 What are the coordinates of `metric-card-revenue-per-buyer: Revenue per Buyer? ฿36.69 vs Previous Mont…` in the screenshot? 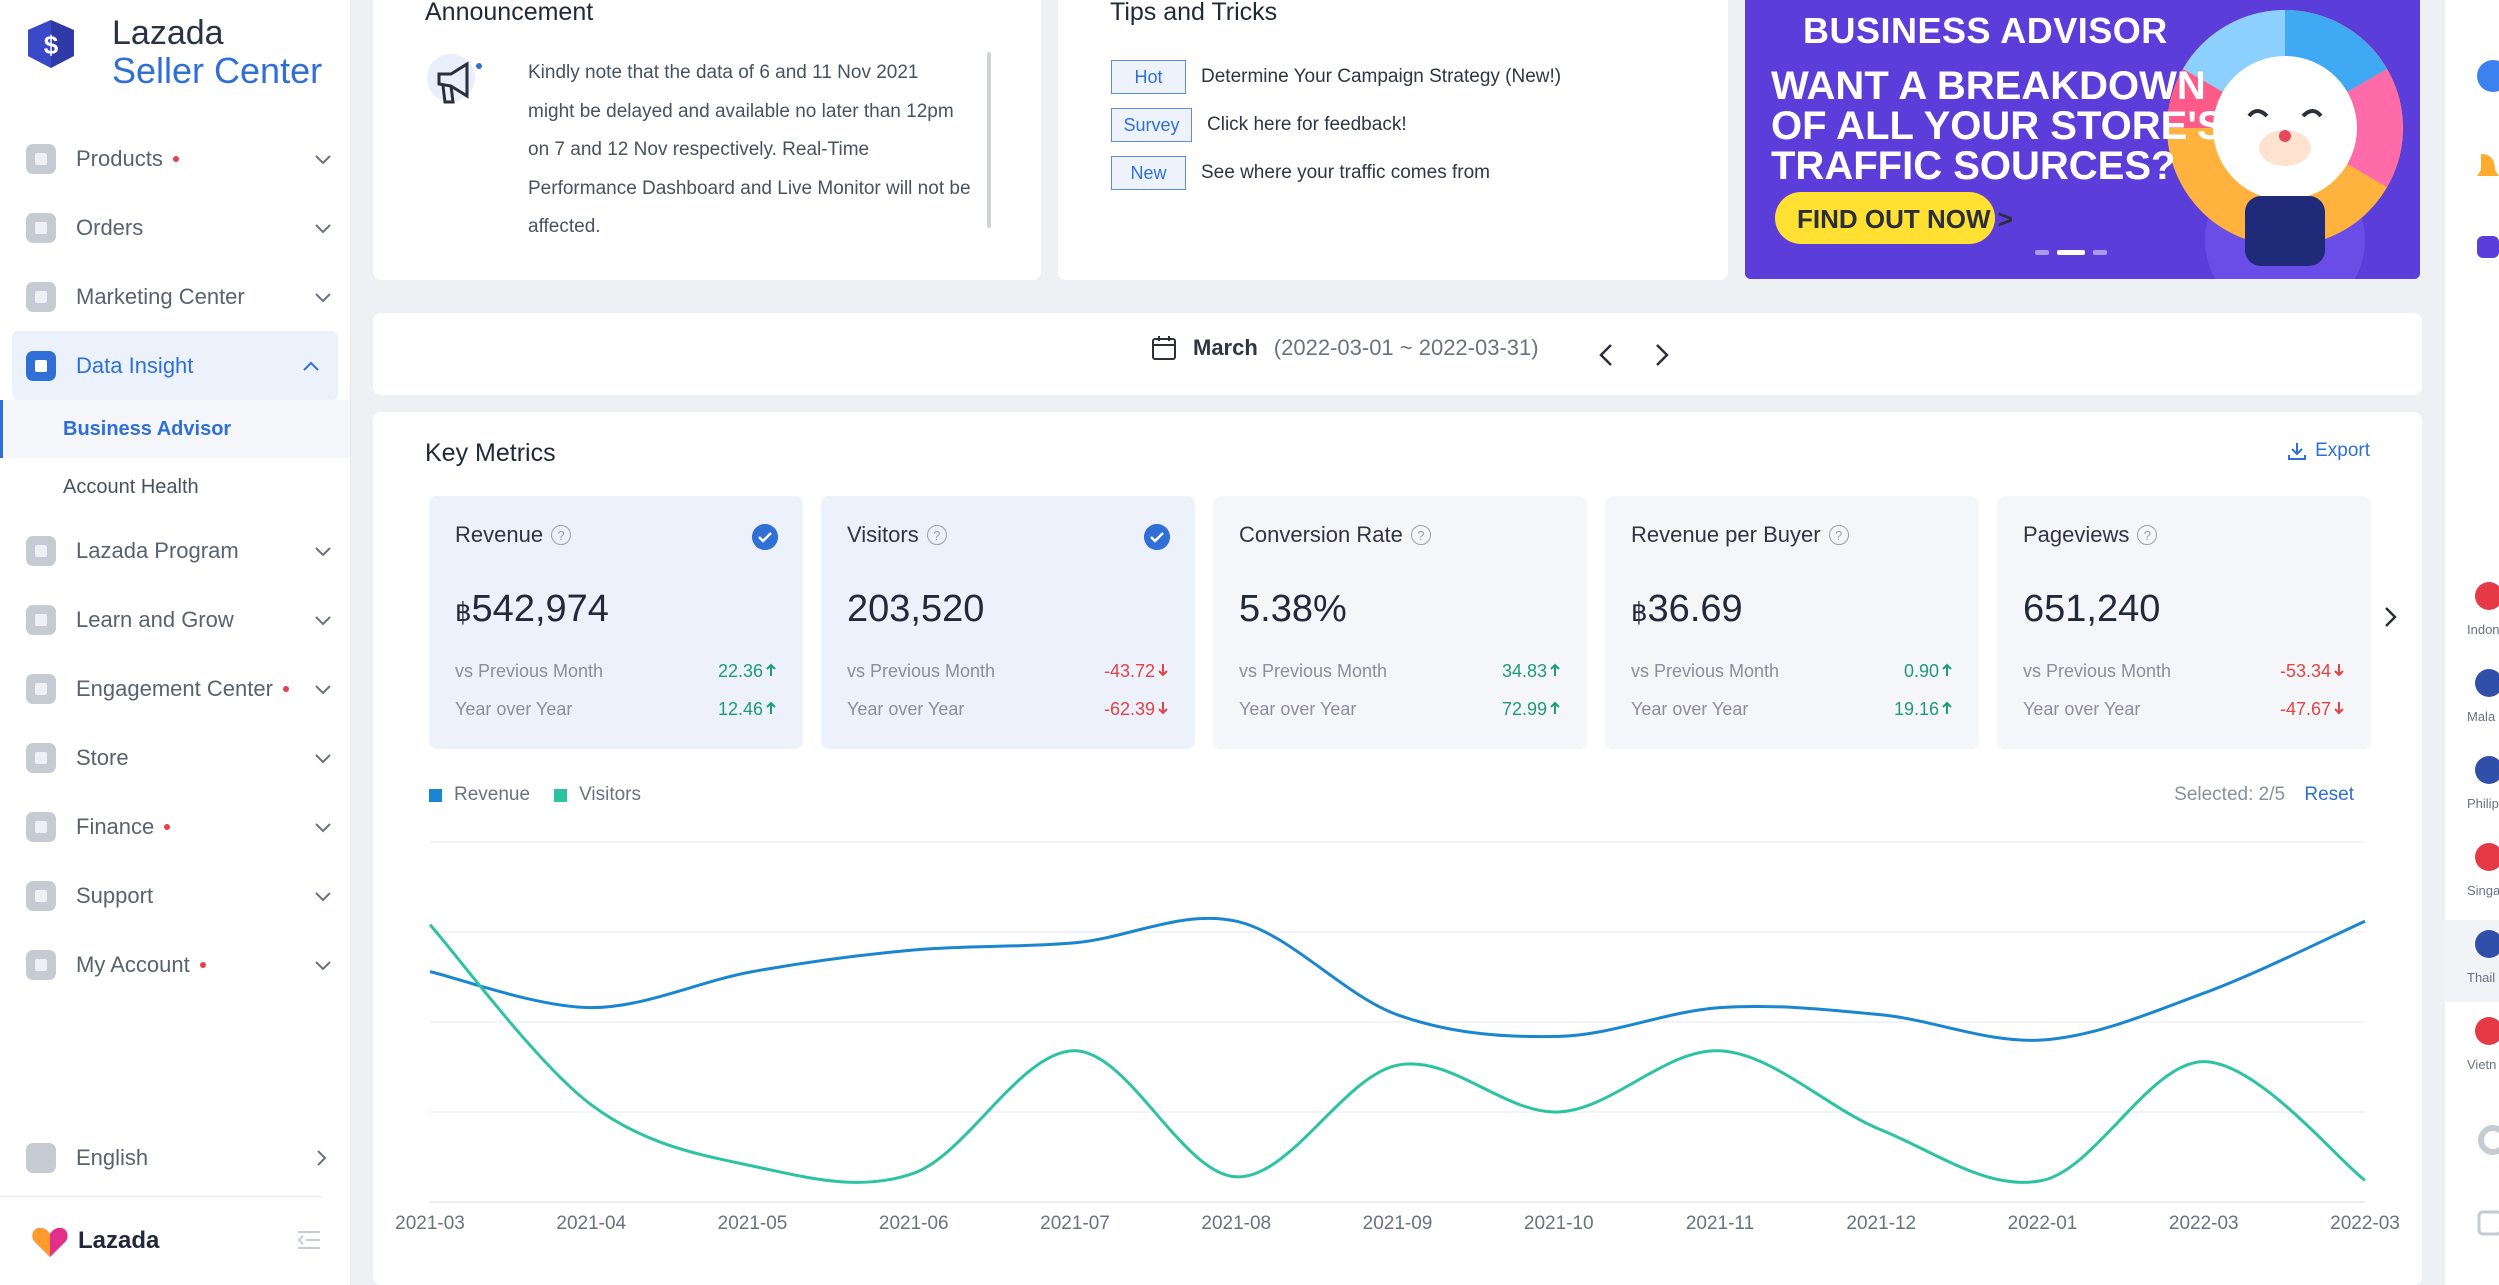 It's located at (1792, 622).